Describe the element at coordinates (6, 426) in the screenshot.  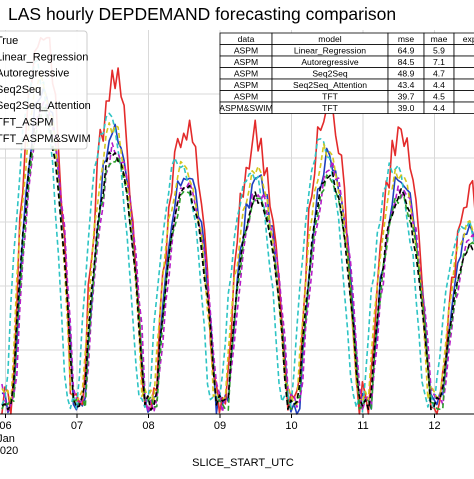
I see `x-tick-label: 06` at that location.